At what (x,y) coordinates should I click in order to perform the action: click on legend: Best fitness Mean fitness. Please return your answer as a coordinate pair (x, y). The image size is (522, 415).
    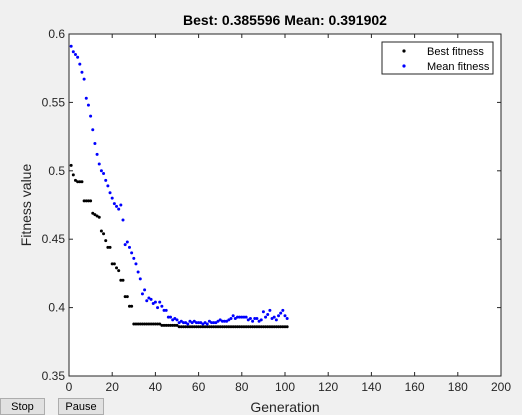
    Looking at the image, I should click on (437, 58).